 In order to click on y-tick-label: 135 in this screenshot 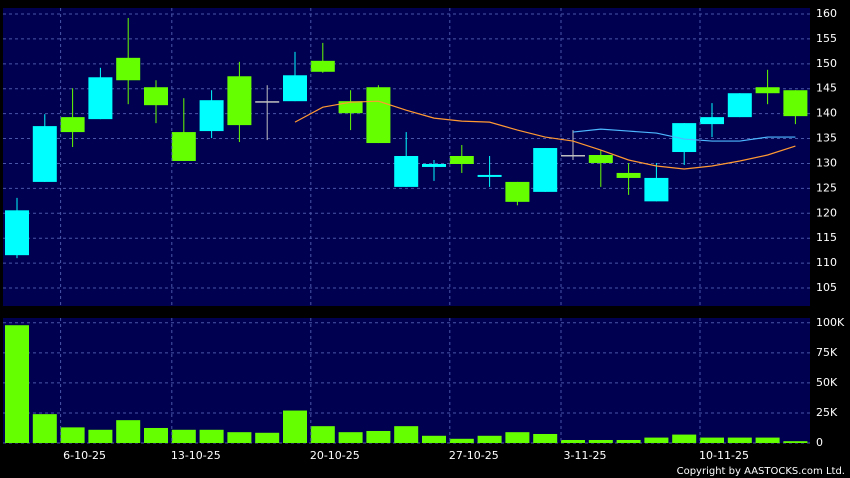, I will do `click(826, 138)`.